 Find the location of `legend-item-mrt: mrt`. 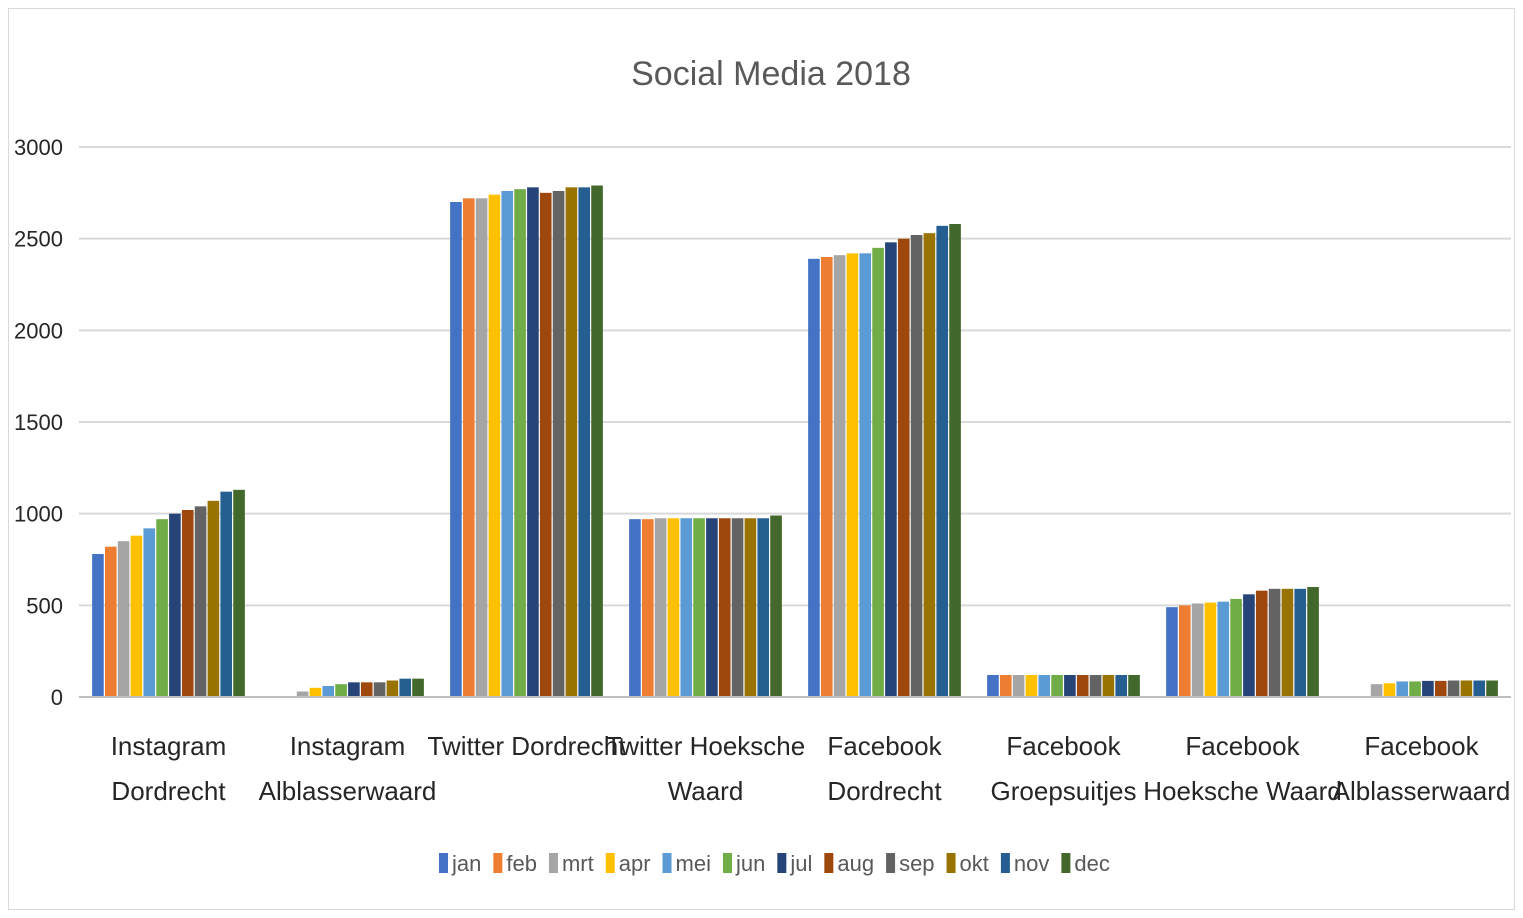

legend-item-mrt: mrt is located at coordinates (571, 863).